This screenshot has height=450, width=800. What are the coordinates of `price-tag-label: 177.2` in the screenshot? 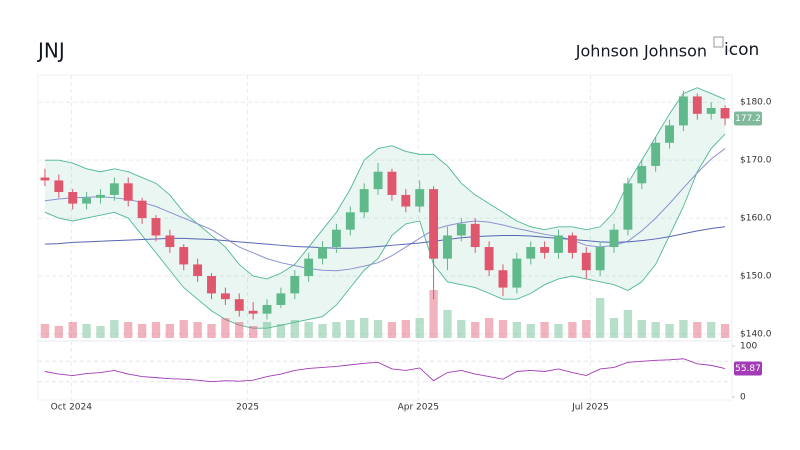 It's located at (748, 119).